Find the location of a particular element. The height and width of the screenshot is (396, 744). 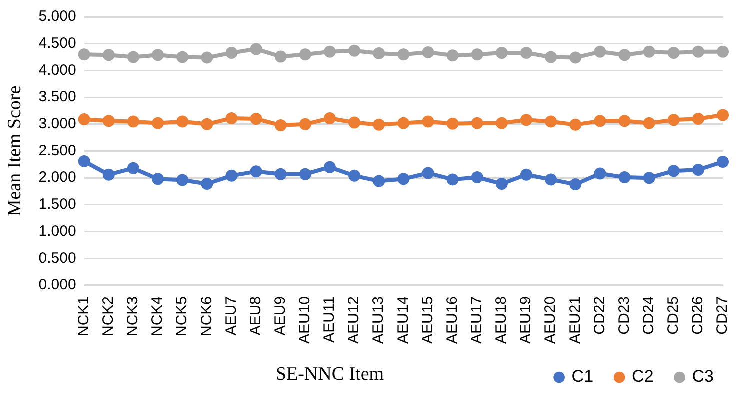

y-tick-label: 0.500 is located at coordinates (57, 258).